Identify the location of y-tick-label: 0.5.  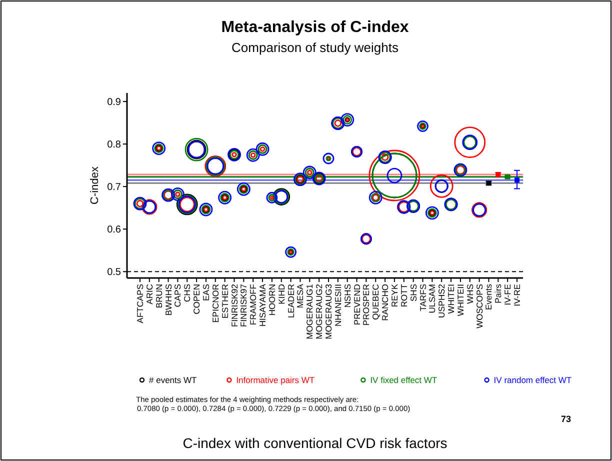
(114, 272).